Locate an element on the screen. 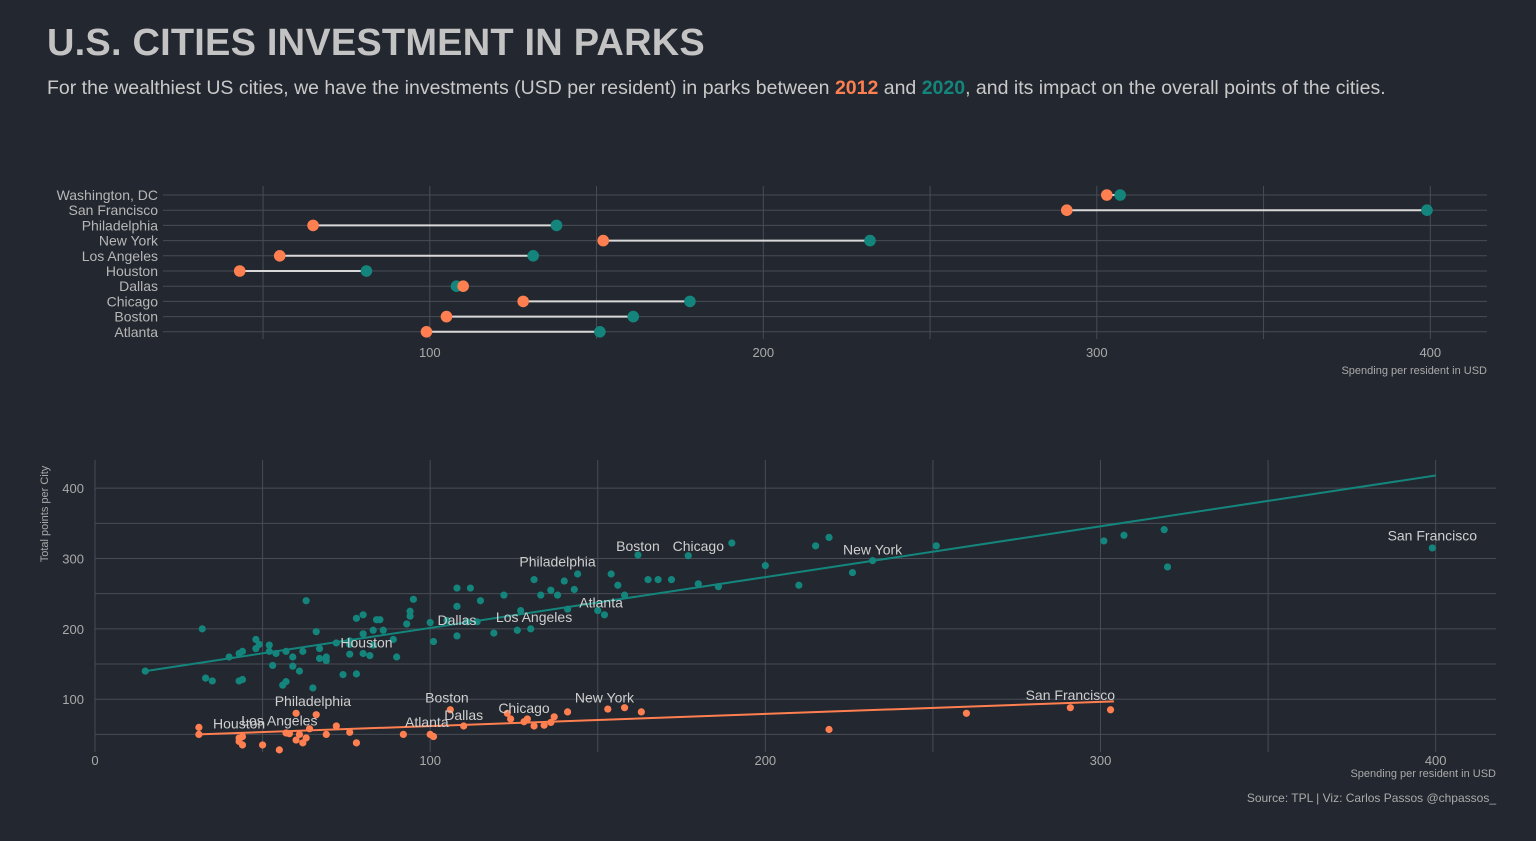  dumbbell-point-2020-san-francisco is located at coordinates (1427, 210).